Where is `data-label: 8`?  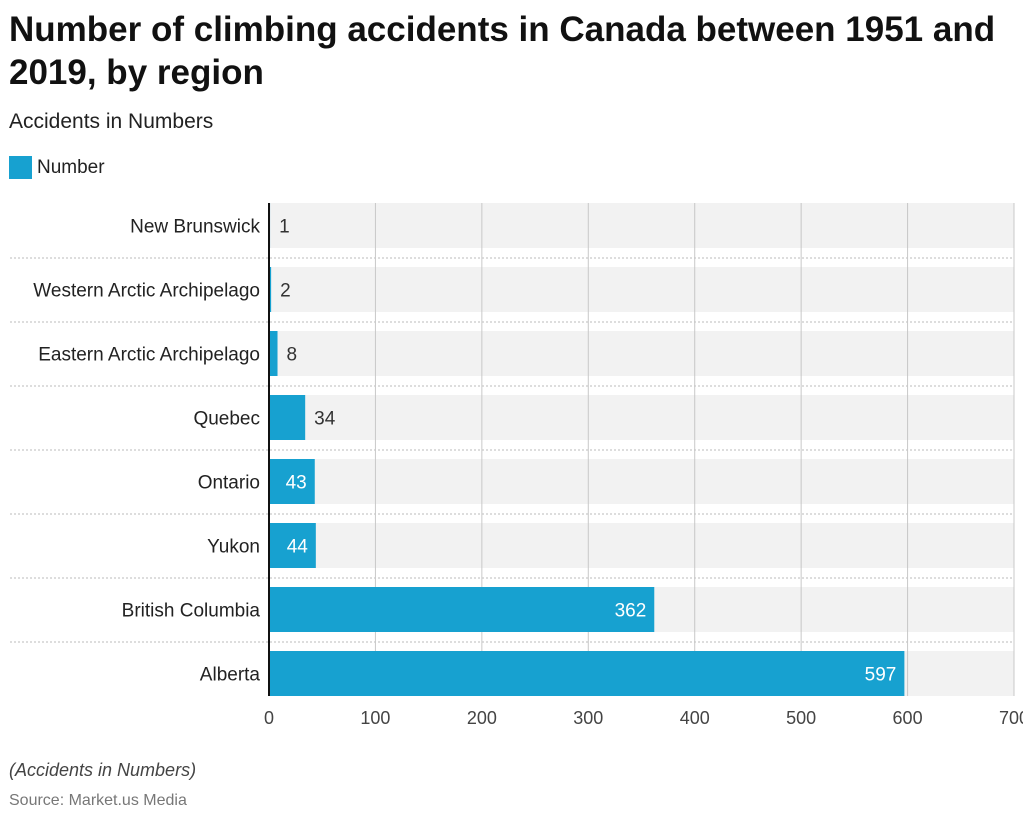
data-label: 8 is located at coordinates (292, 355).